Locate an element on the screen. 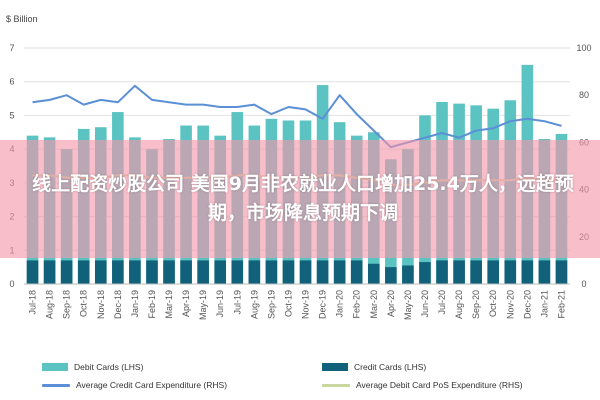 This screenshot has height=400, width=600. x-tick-label: Aug-18 is located at coordinates (50, 304).